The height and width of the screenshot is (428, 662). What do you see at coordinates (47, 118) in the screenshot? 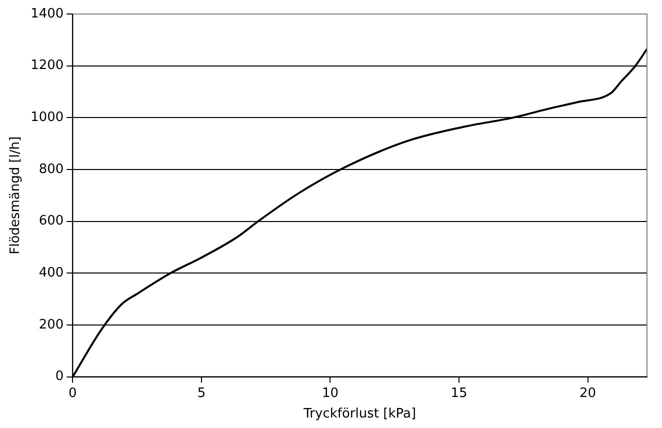
I see `y-tick-label: 1000` at bounding box center [47, 118].